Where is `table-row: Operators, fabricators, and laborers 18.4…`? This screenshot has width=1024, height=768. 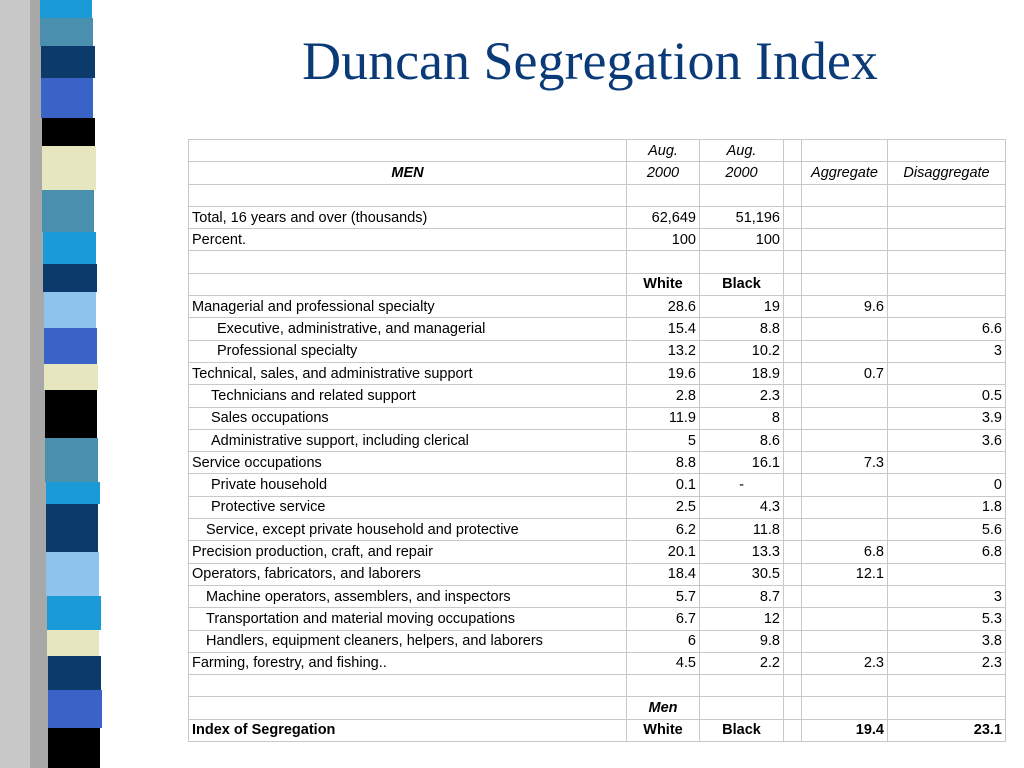
table-row: Operators, fabricators, and laborers 18.4… is located at coordinates (597, 574).